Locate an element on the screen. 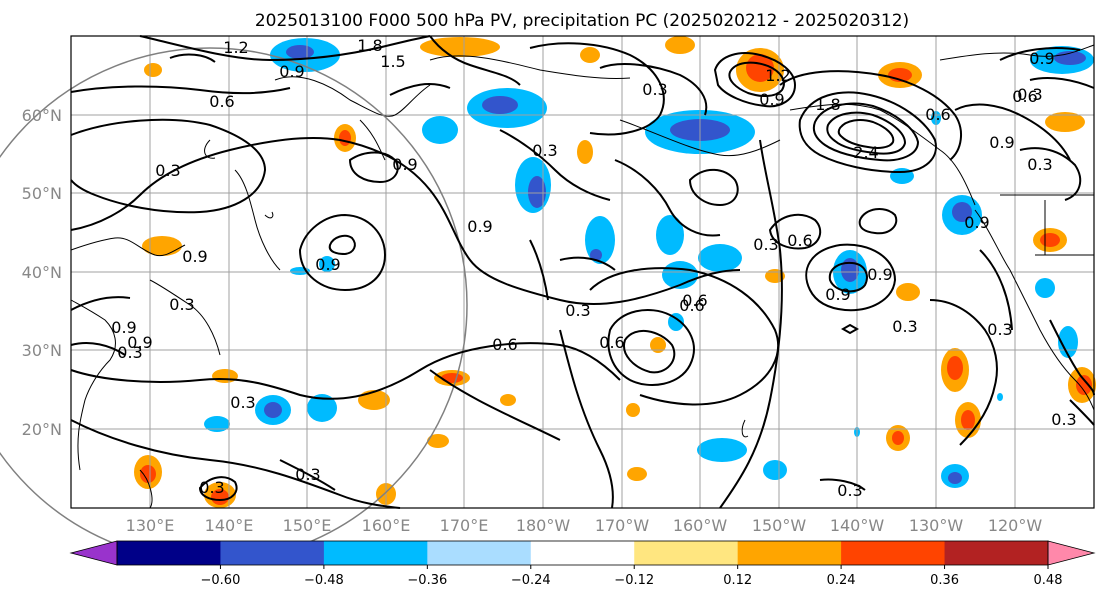 This screenshot has width=1105, height=601. colorbar-tick-label: 0.12 is located at coordinates (737, 580).